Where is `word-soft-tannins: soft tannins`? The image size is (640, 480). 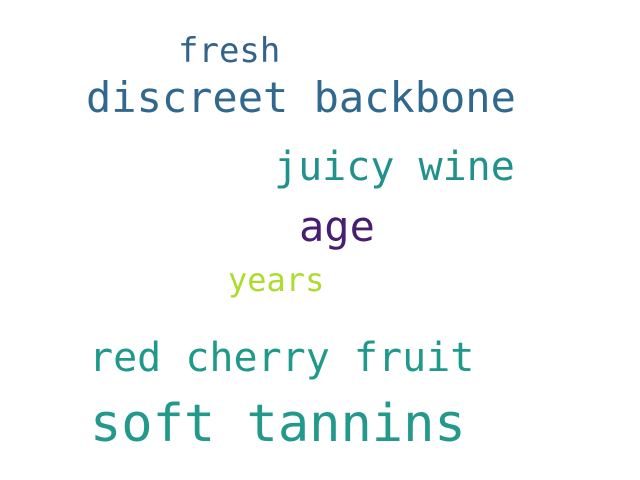
word-soft-tannins: soft tannins is located at coordinates (278, 424).